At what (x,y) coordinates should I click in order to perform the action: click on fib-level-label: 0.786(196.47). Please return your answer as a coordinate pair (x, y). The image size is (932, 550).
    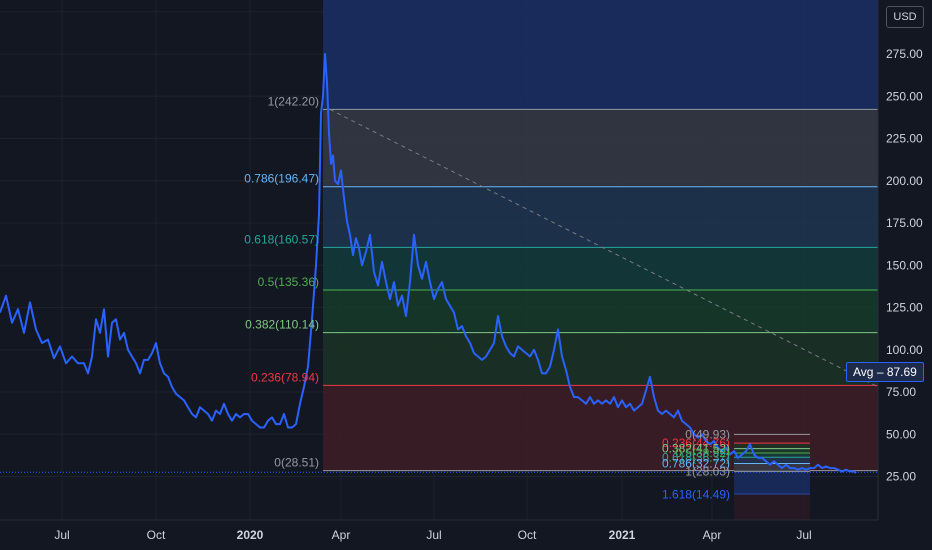
    Looking at the image, I should click on (281, 179).